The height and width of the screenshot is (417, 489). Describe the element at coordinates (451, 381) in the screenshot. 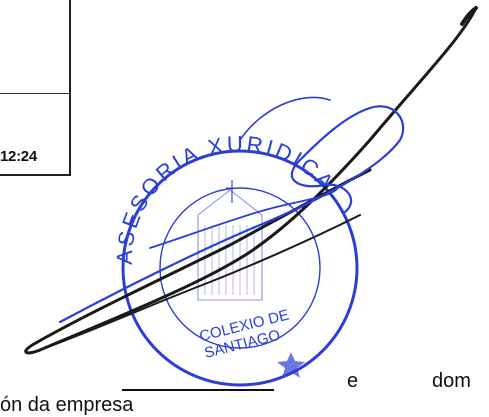

I see `document-word-dom: dom` at that location.